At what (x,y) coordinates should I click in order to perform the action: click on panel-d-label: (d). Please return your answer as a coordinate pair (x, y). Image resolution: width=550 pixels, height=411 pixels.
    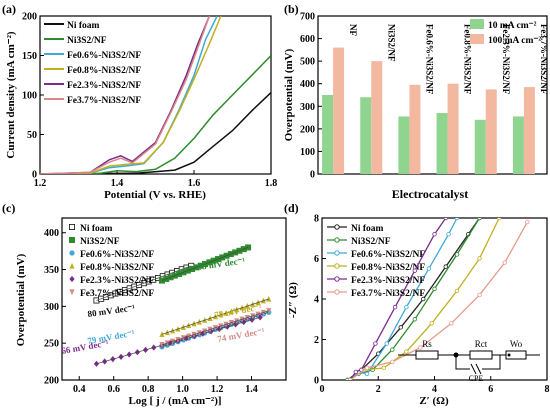
    Looking at the image, I should click on (291, 208).